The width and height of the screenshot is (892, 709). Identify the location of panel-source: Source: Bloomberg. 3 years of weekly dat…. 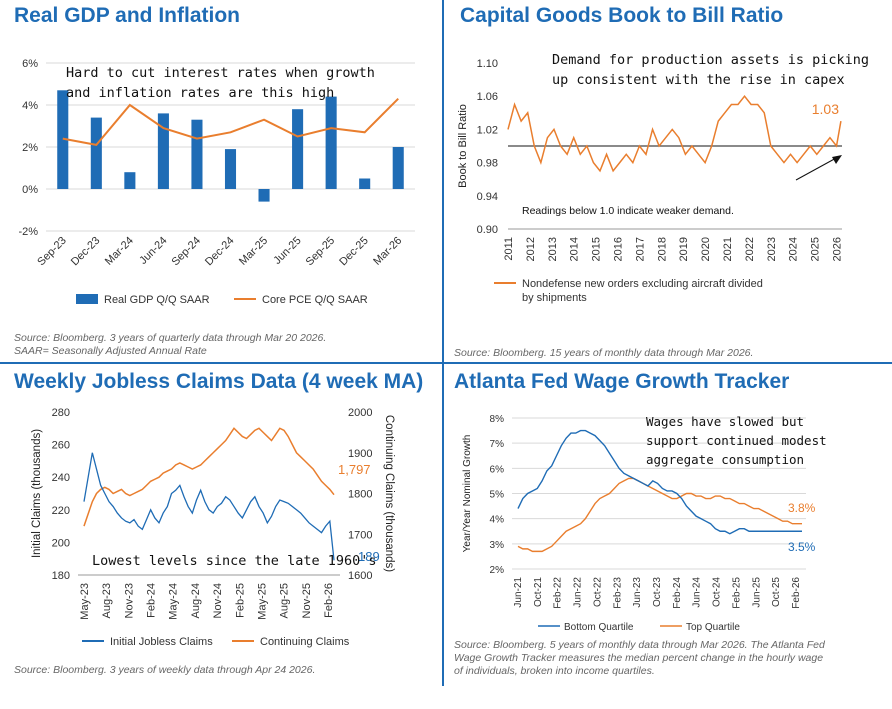
(164, 670).